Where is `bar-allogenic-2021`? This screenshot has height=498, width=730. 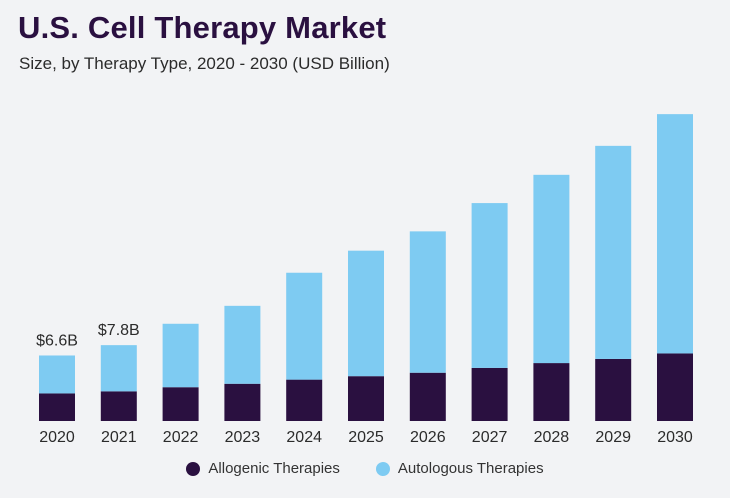
bar-allogenic-2021 is located at coordinates (118, 406).